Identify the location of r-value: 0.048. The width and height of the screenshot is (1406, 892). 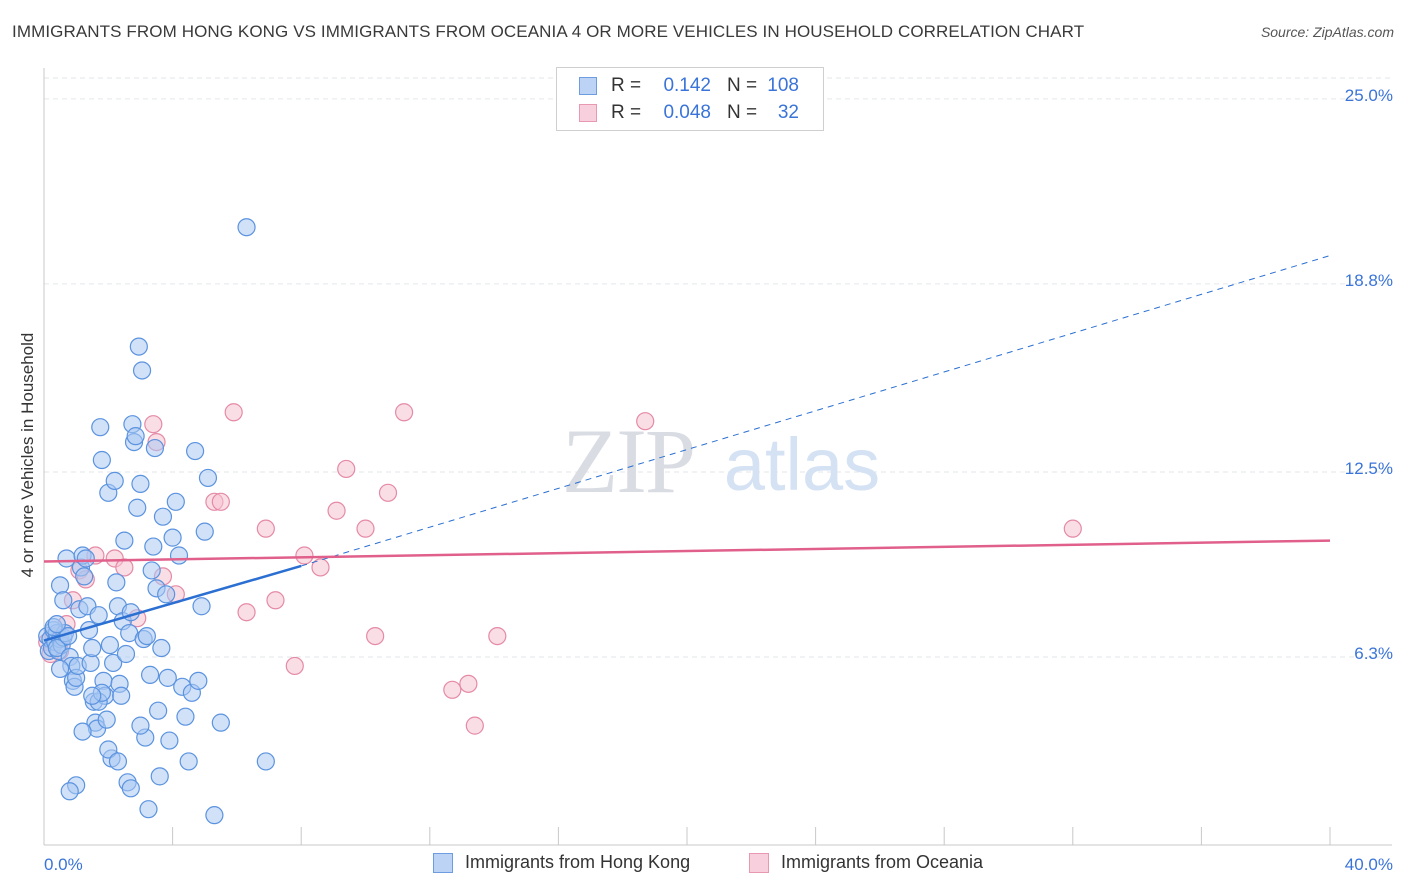
(687, 112).